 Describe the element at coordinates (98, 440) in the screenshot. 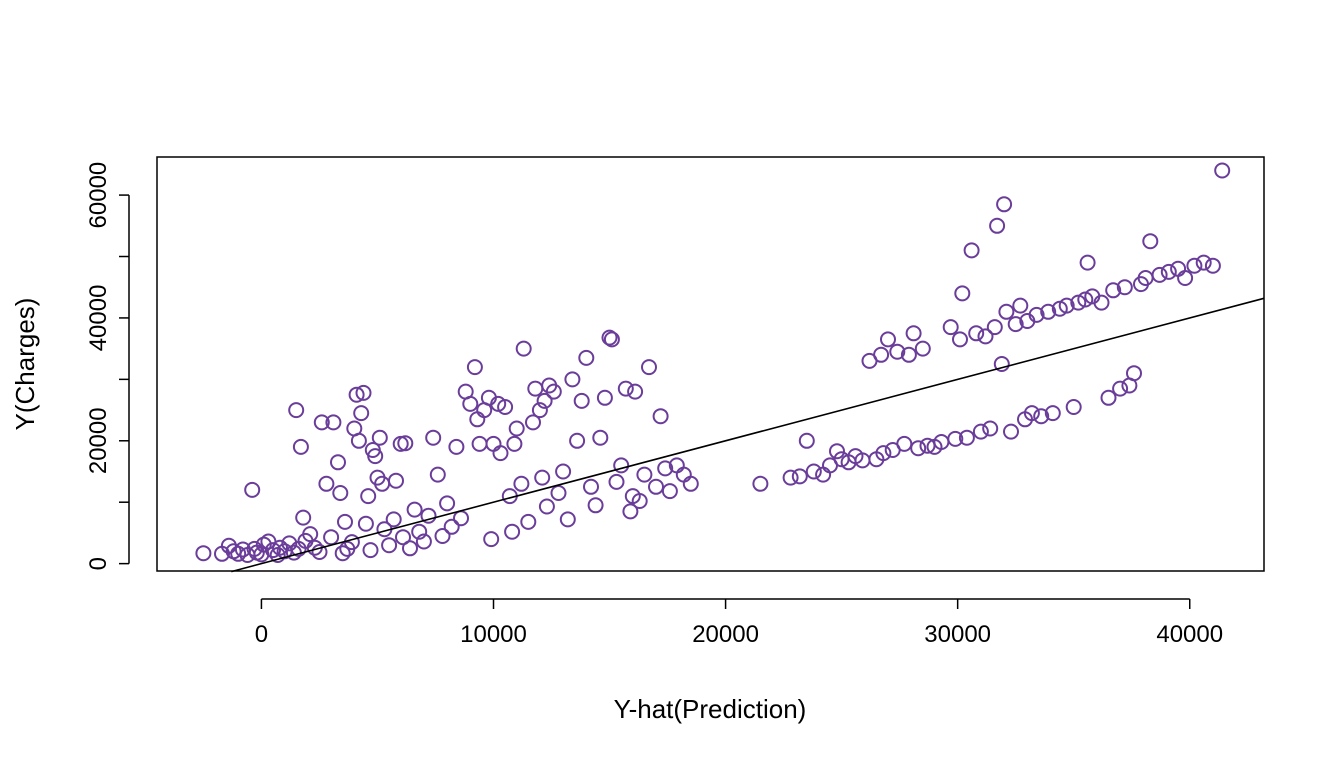

I see `y-tick-label: 20000` at that location.